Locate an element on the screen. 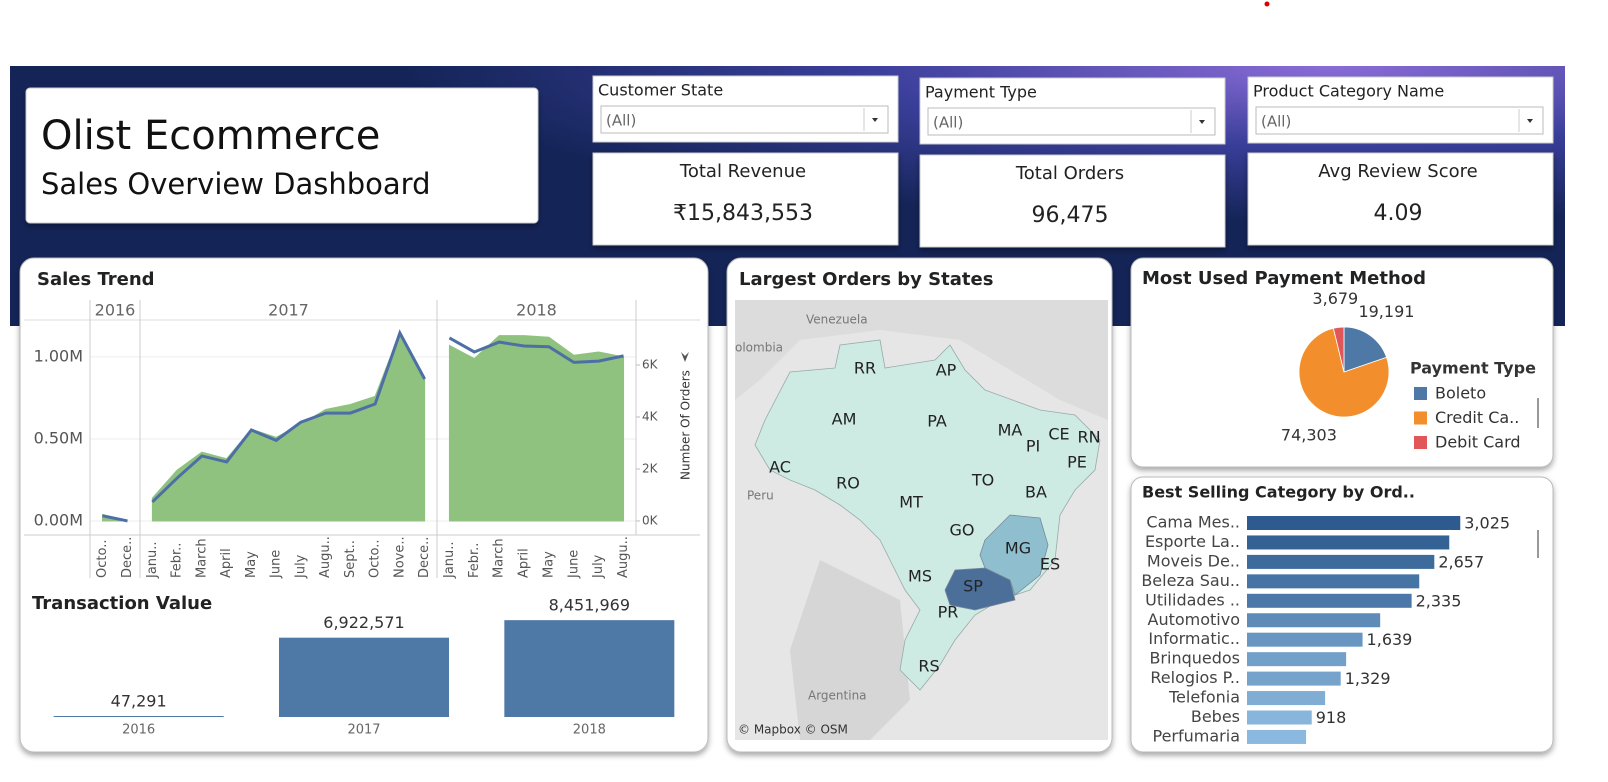 The width and height of the screenshot is (1608, 782). y-tick-label: 1.00M is located at coordinates (58, 355).